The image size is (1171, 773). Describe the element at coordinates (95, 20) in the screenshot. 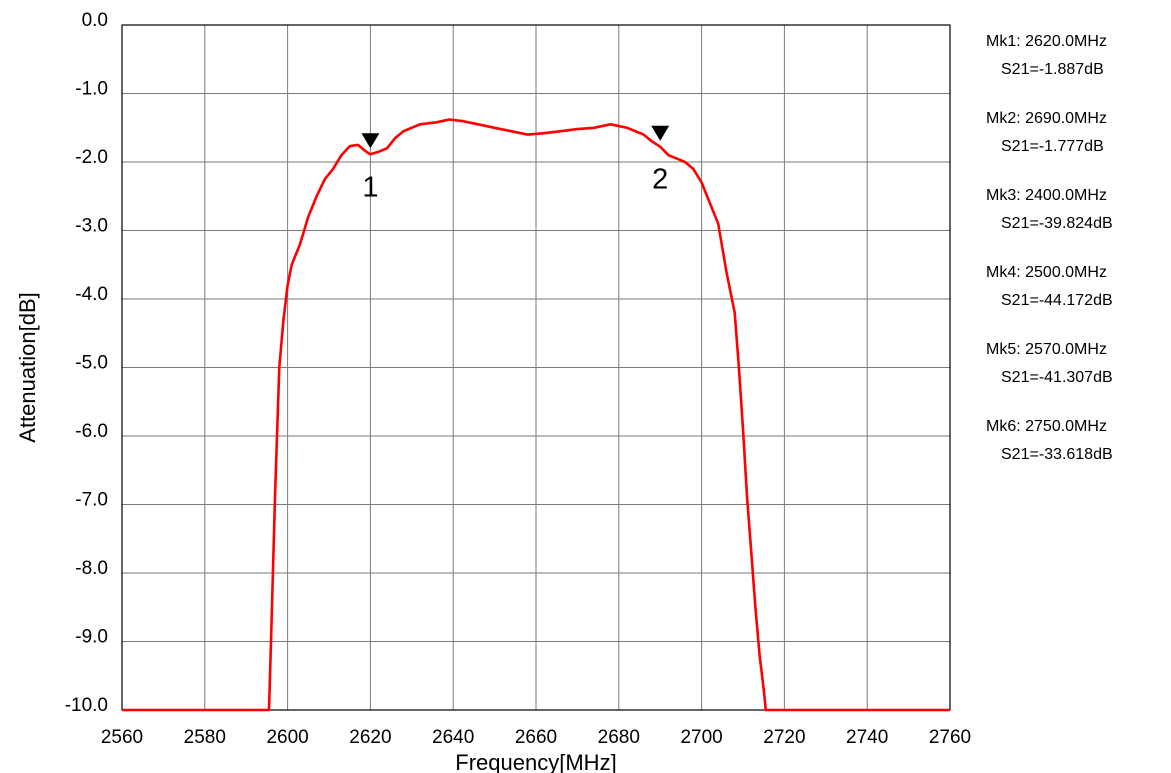

I see `y-tick-label: 0.0` at that location.